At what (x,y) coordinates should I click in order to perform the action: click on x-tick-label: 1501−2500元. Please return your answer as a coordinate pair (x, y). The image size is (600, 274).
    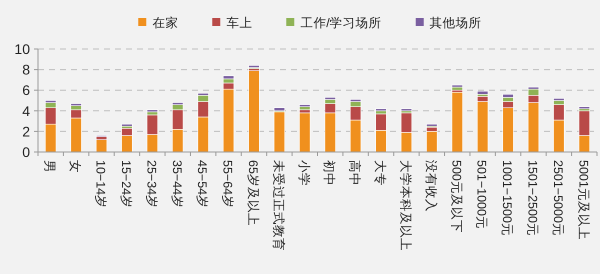
    Looking at the image, I should click on (532, 198).